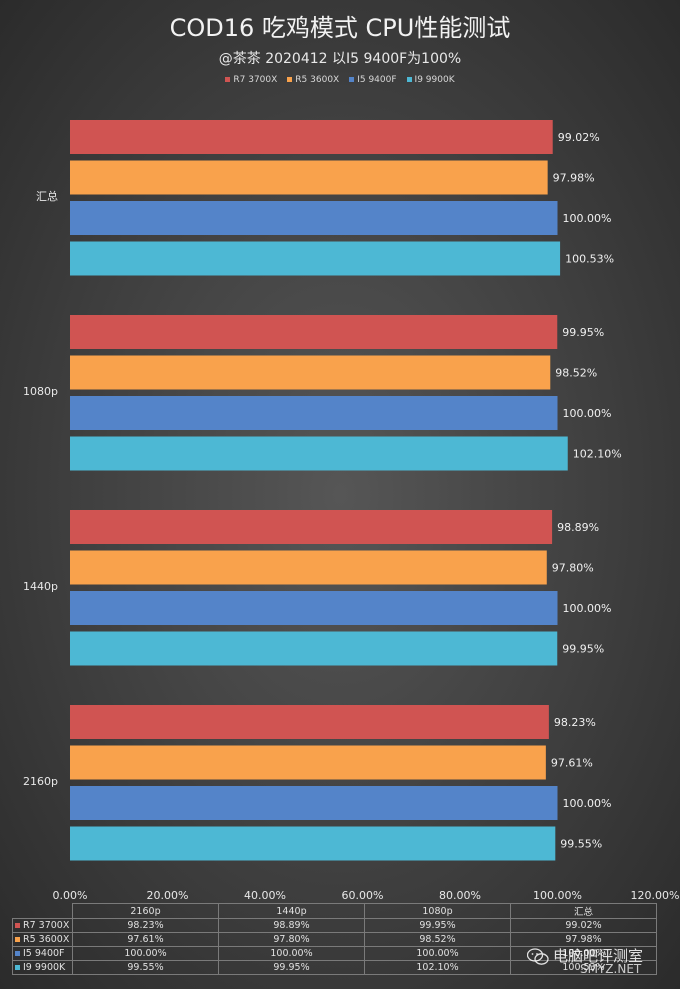 The height and width of the screenshot is (989, 680). I want to click on legend-item: R7 3700X, so click(251, 80).